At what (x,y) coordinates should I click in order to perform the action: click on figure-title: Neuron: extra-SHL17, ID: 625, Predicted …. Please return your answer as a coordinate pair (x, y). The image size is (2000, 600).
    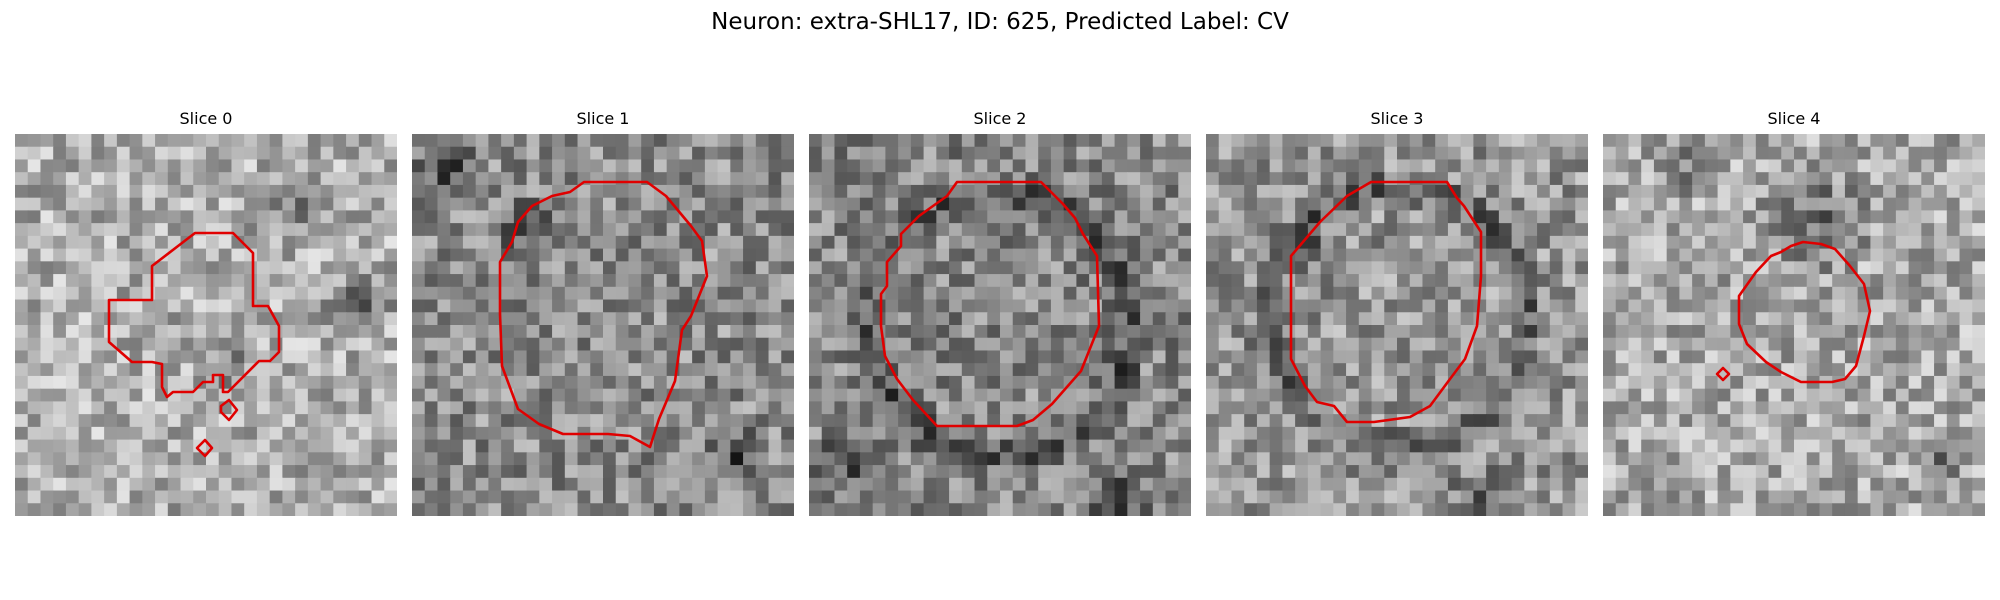
    Looking at the image, I should click on (1000, 22).